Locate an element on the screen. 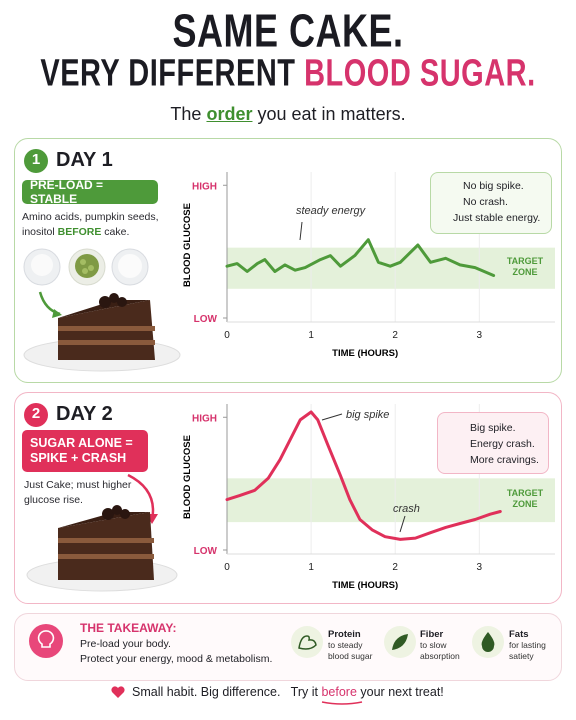 The width and height of the screenshot is (576, 720). arrow is located at coordinates (49, 303).